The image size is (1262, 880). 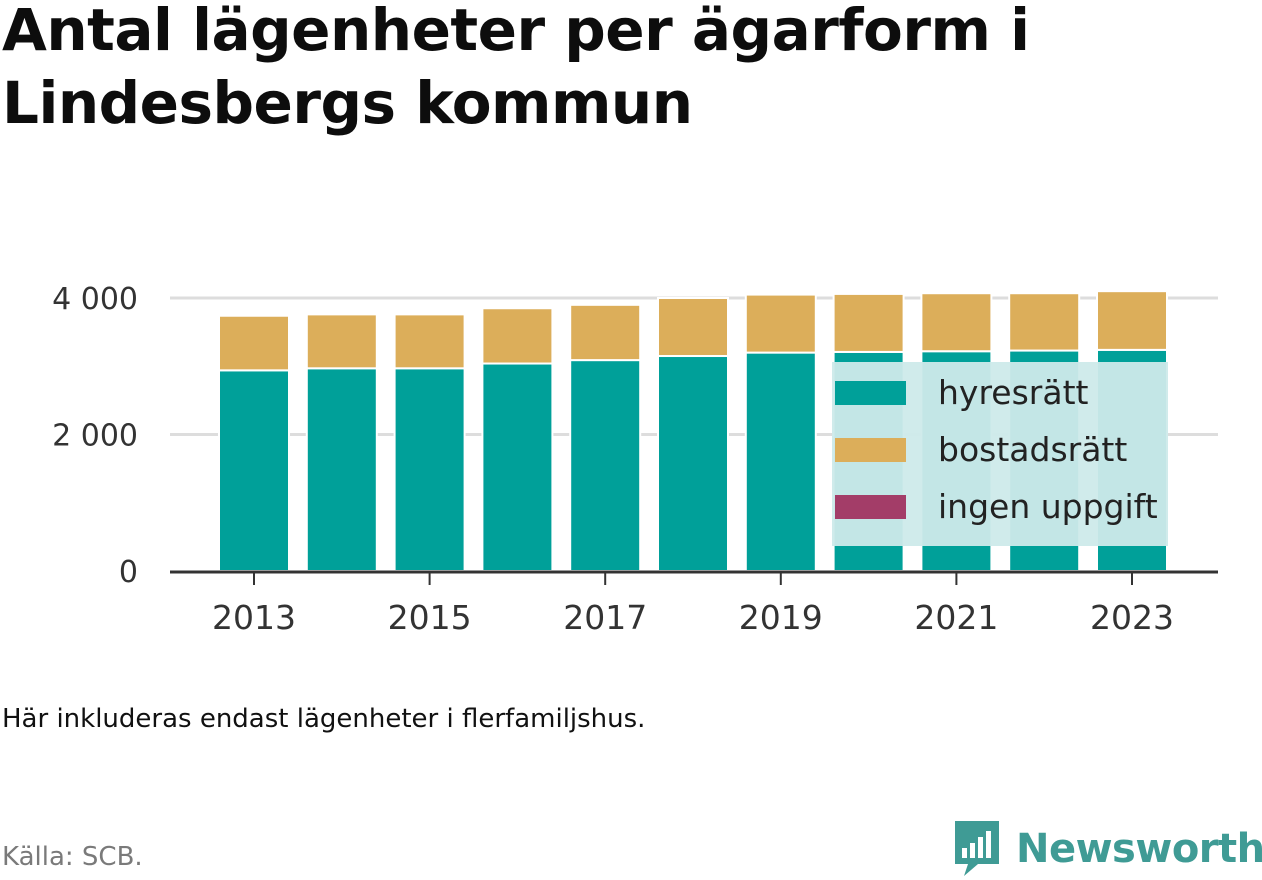 I want to click on source-text: Källa: SCB., so click(x=72, y=857).